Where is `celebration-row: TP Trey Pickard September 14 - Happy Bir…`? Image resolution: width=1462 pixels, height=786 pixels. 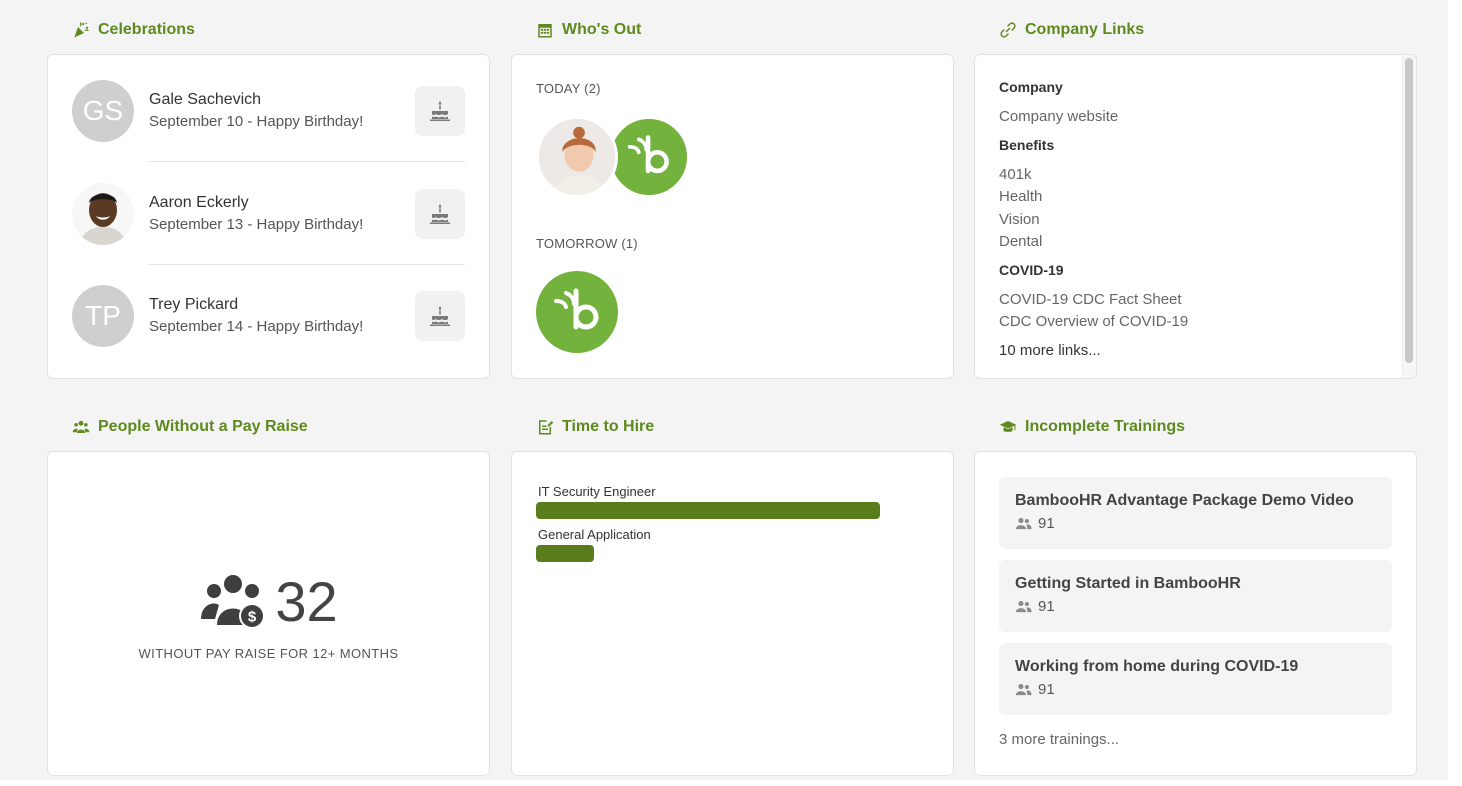
celebration-row: TP Trey Pickard September 14 - Happy Bir… is located at coordinates (268, 316).